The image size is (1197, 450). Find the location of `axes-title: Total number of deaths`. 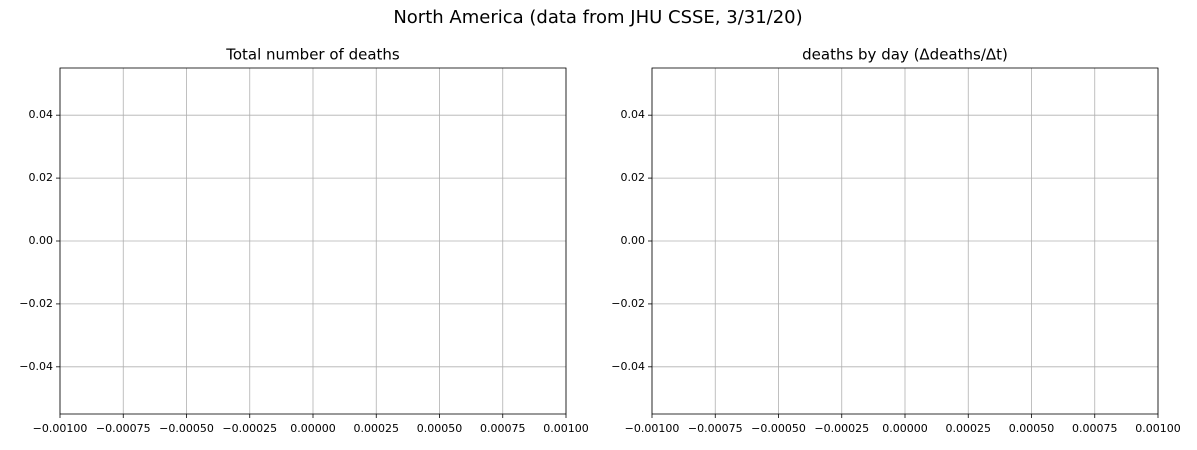

axes-title: Total number of deaths is located at coordinates (312, 55).